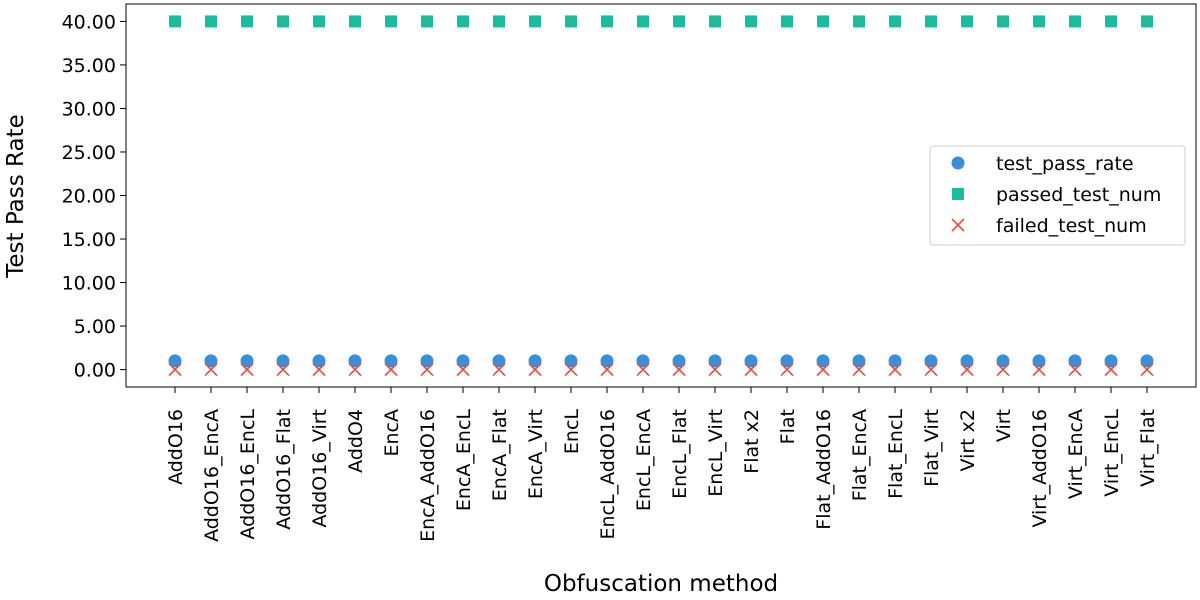  I want to click on series-passed_test_num, so click(661, 21).